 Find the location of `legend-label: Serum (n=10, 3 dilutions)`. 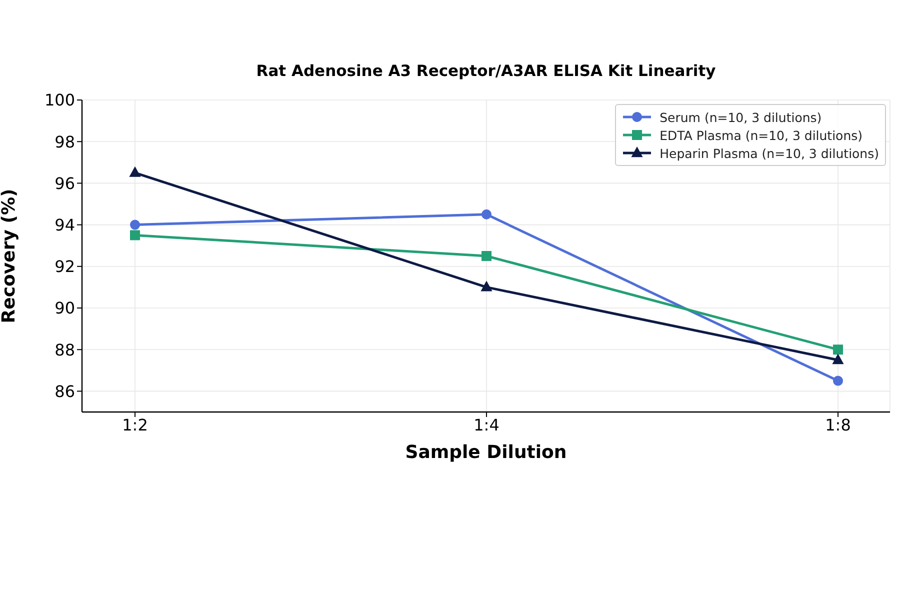

legend-label: Serum (n=10, 3 dilutions) is located at coordinates (741, 117).